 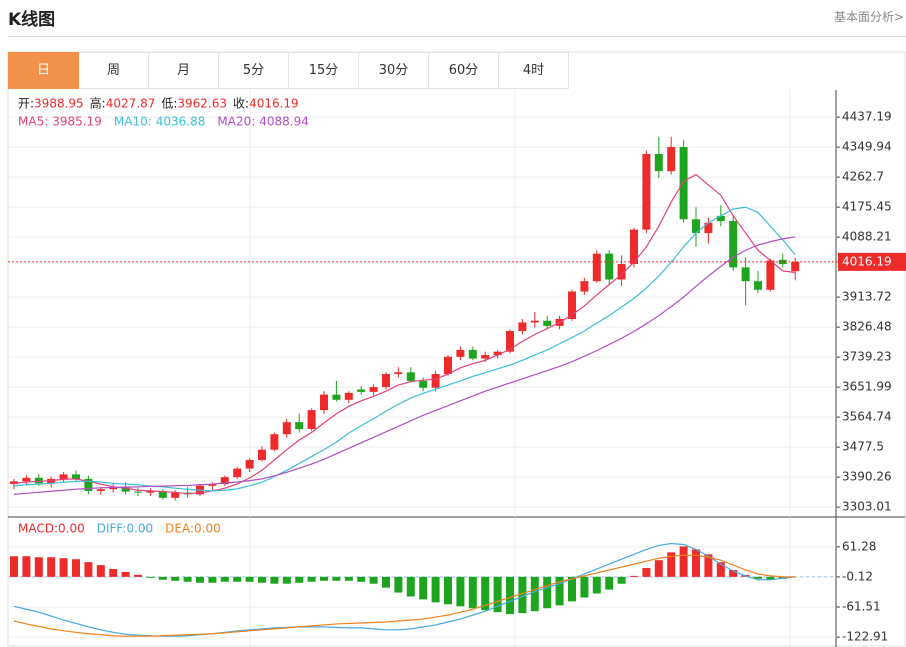 I want to click on y-tick-label: 4088.21, so click(x=867, y=237).